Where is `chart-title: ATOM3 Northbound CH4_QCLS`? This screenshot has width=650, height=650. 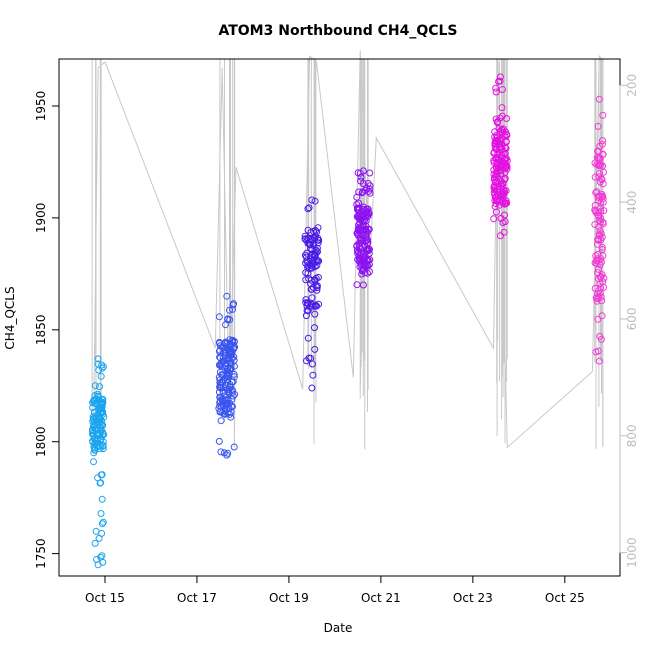 chart-title: ATOM3 Northbound CH4_QCLS is located at coordinates (337, 31).